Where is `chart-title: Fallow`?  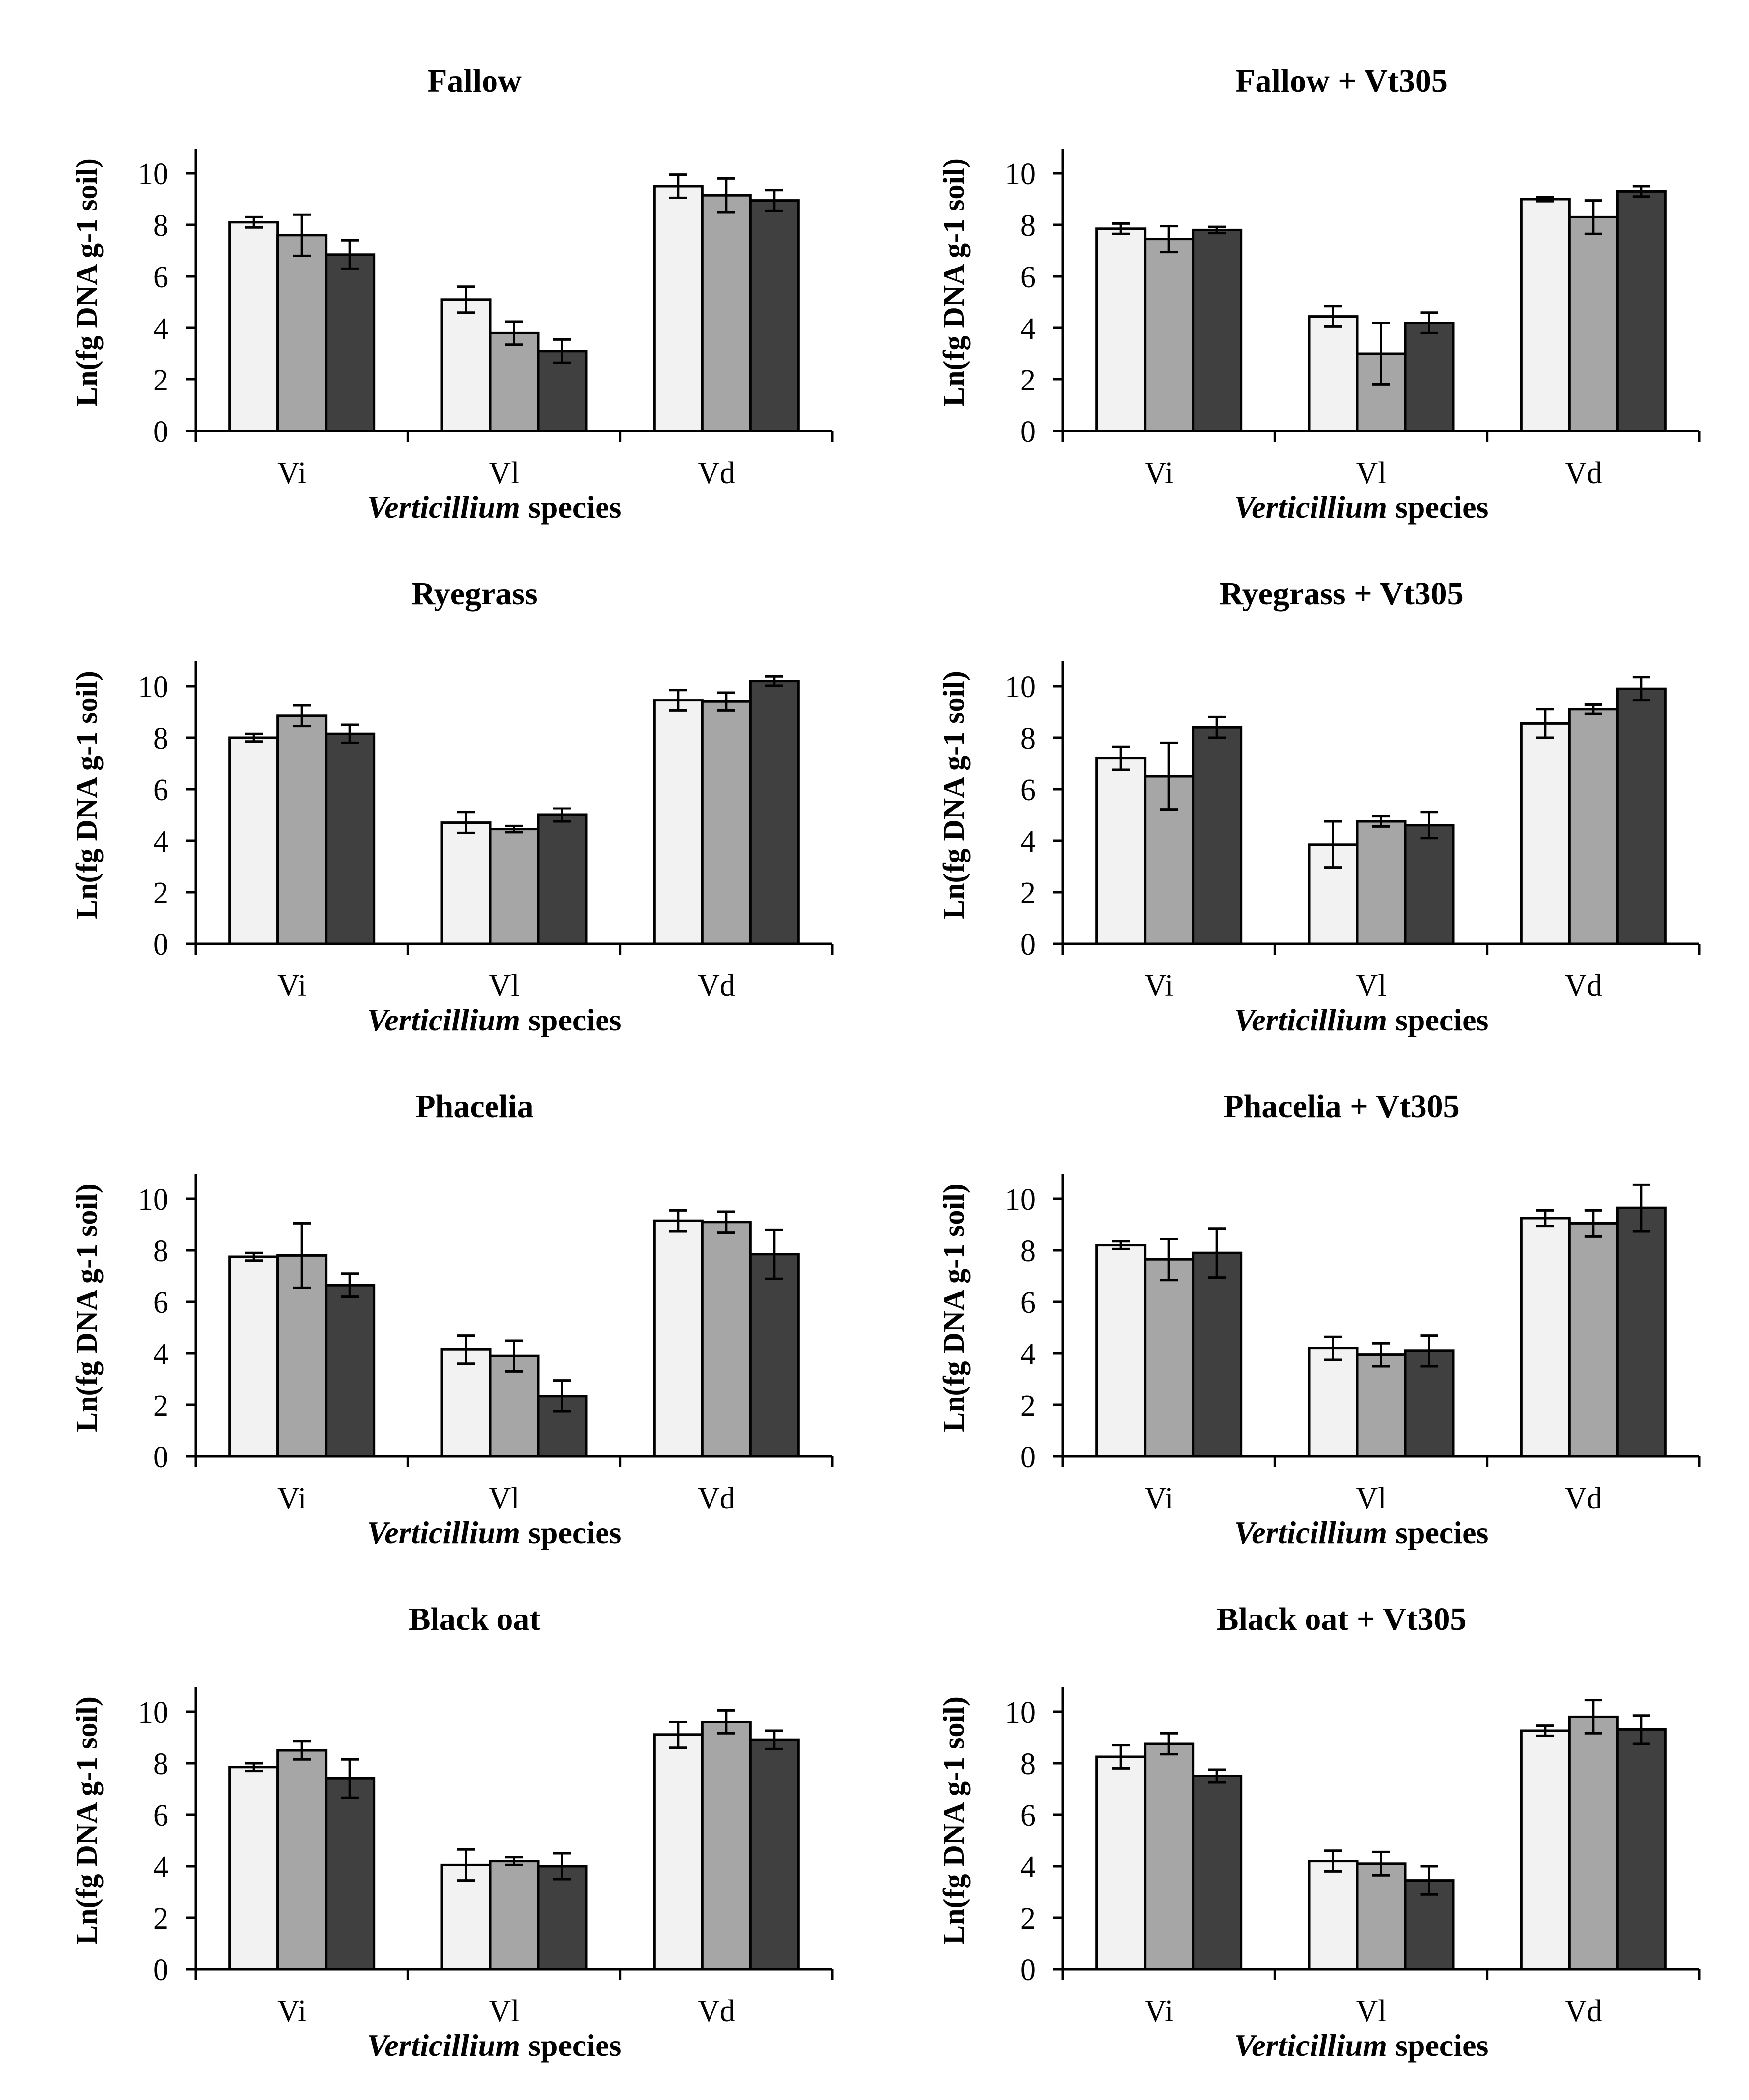 chart-title: Fallow is located at coordinates (474, 81).